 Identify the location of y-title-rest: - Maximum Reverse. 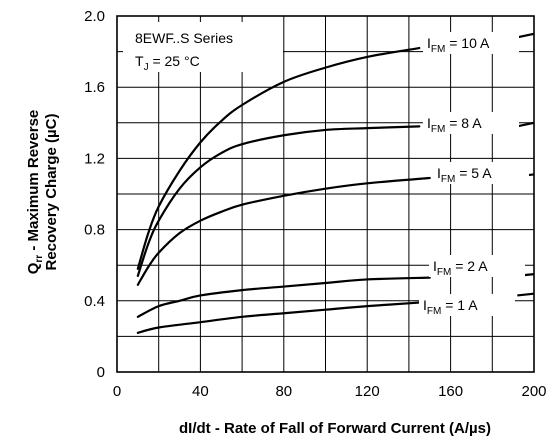
(33, 182).